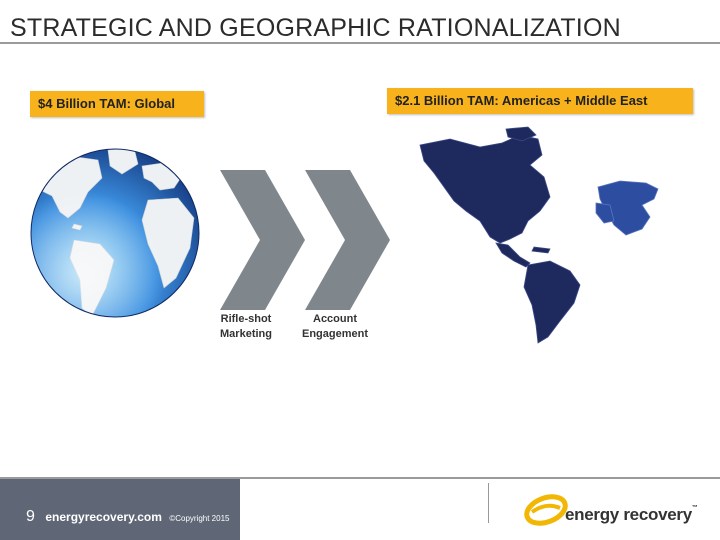  I want to click on middle-east-west-shape, so click(605, 213).